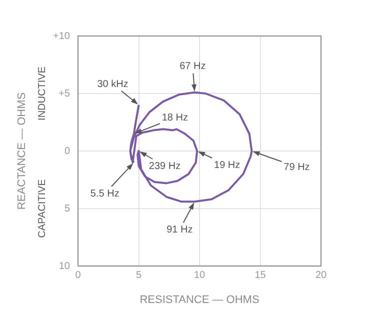 This screenshot has width=377, height=323. What do you see at coordinates (139, 275) in the screenshot?
I see `x-tick-label: 5` at bounding box center [139, 275].